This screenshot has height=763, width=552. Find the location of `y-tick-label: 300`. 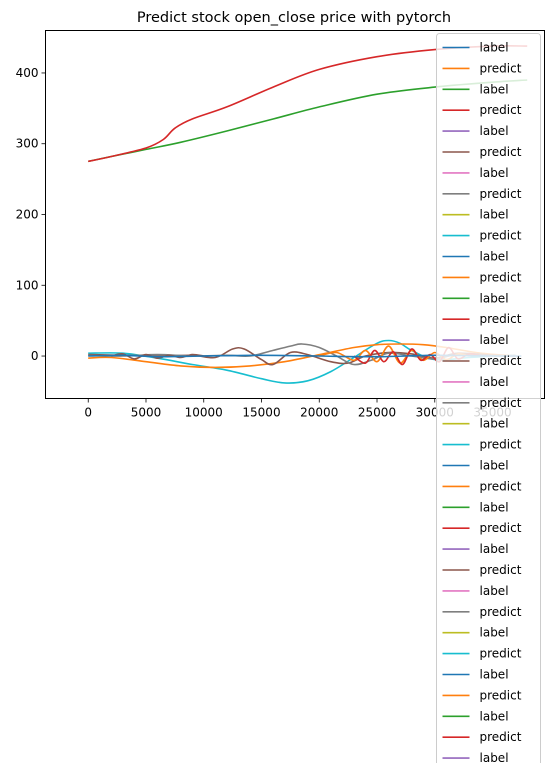

y-tick-label: 300 is located at coordinates (27, 144).